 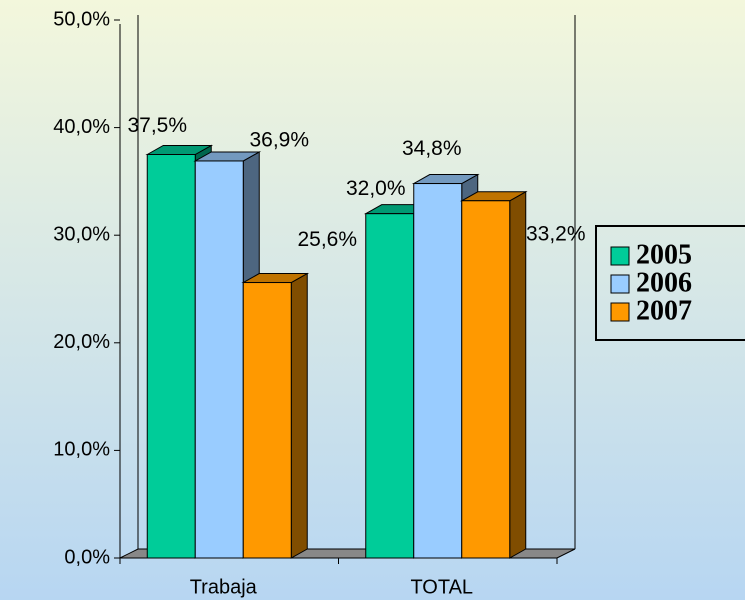 What do you see at coordinates (664, 282) in the screenshot?
I see `legend-label: 2006` at bounding box center [664, 282].